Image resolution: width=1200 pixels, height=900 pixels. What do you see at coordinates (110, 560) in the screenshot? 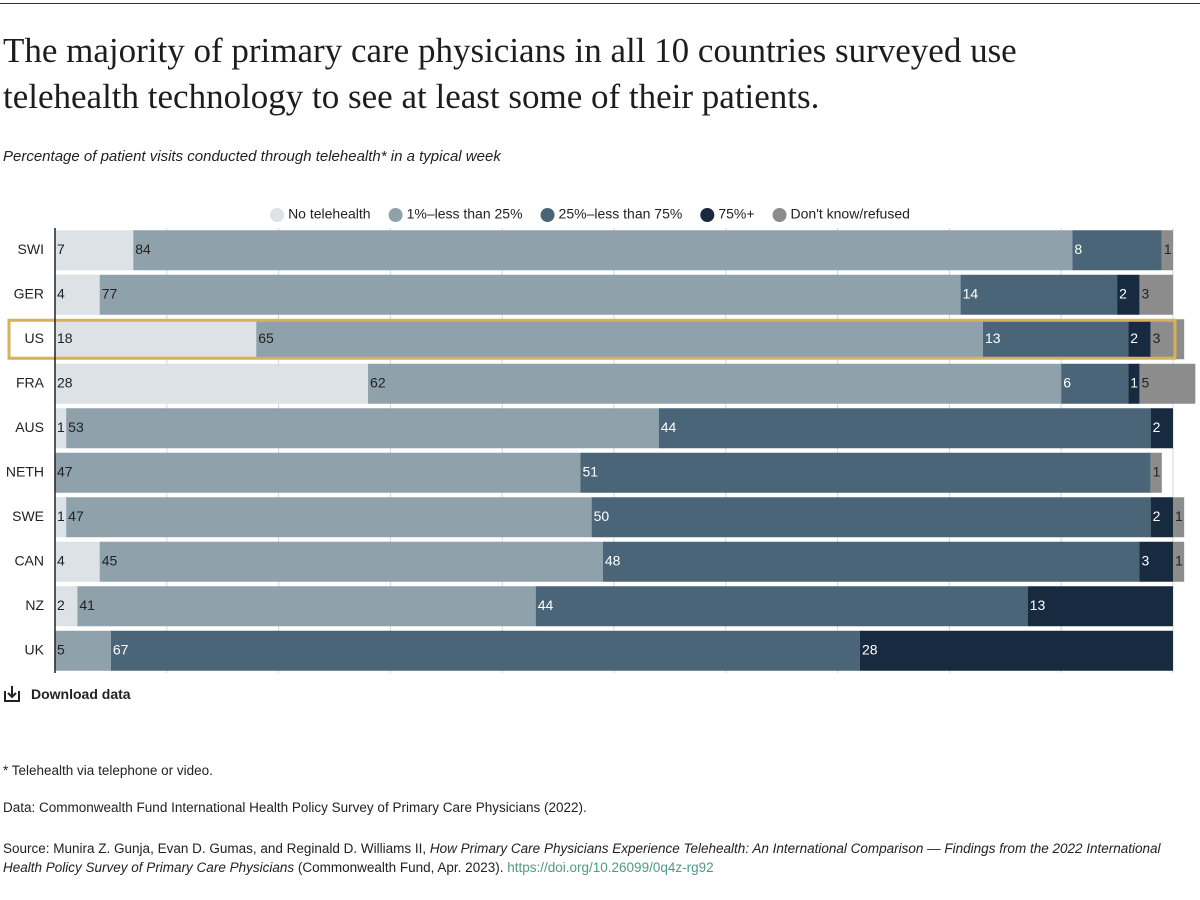
I see `data-label: 45` at bounding box center [110, 560].